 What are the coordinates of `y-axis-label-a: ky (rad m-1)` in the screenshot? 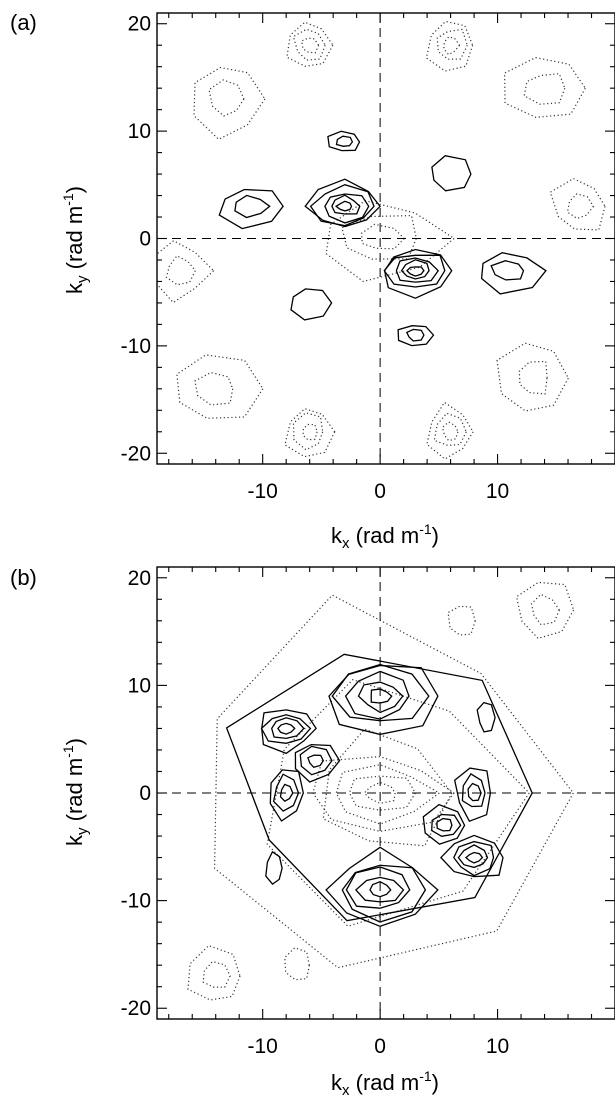 It's located at (75, 240).